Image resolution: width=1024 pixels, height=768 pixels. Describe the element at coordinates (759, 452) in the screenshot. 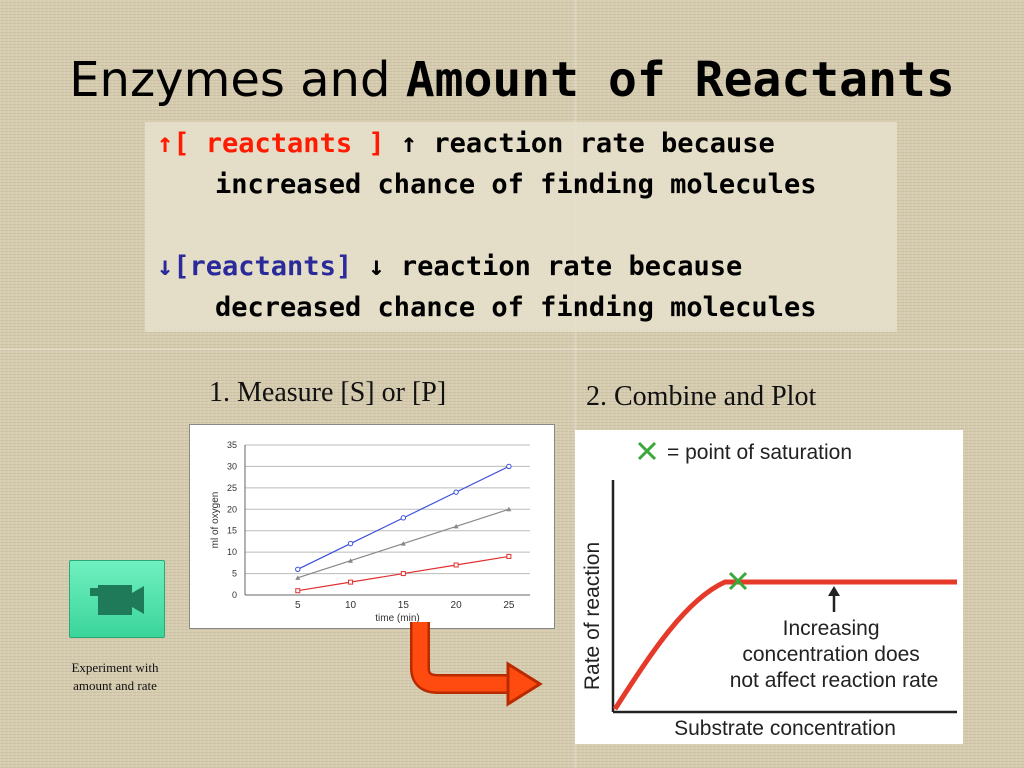

I see `legend-text: = point of saturation` at that location.